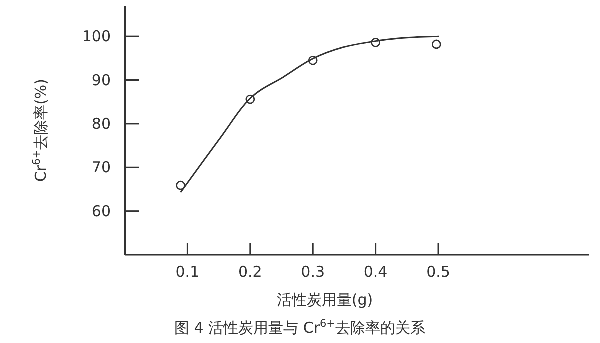 The image size is (600, 343). Describe the element at coordinates (101, 167) in the screenshot. I see `y-tick-label: 70` at that location.